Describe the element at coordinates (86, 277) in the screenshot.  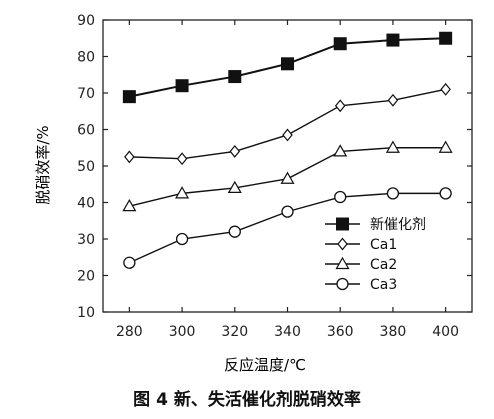
I see `y-tick-label: 20` at that location.